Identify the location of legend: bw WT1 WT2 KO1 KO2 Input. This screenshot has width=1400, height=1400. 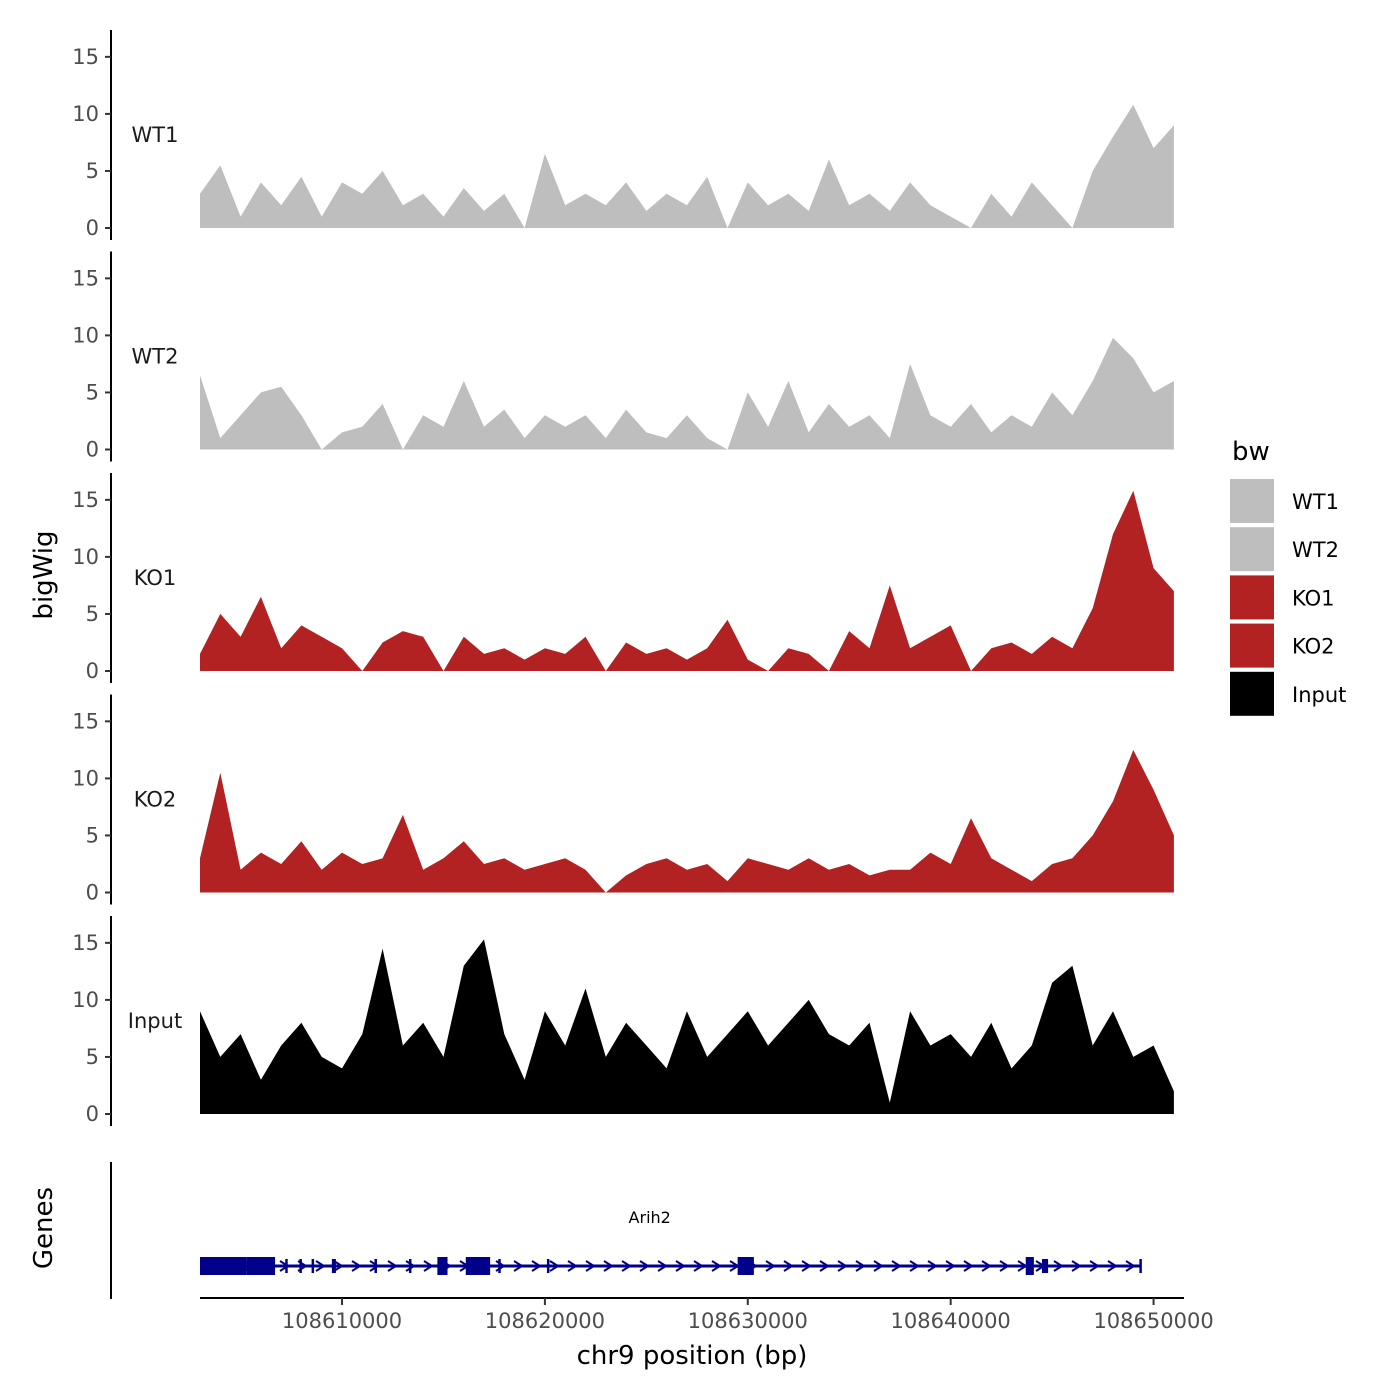
(1288, 576).